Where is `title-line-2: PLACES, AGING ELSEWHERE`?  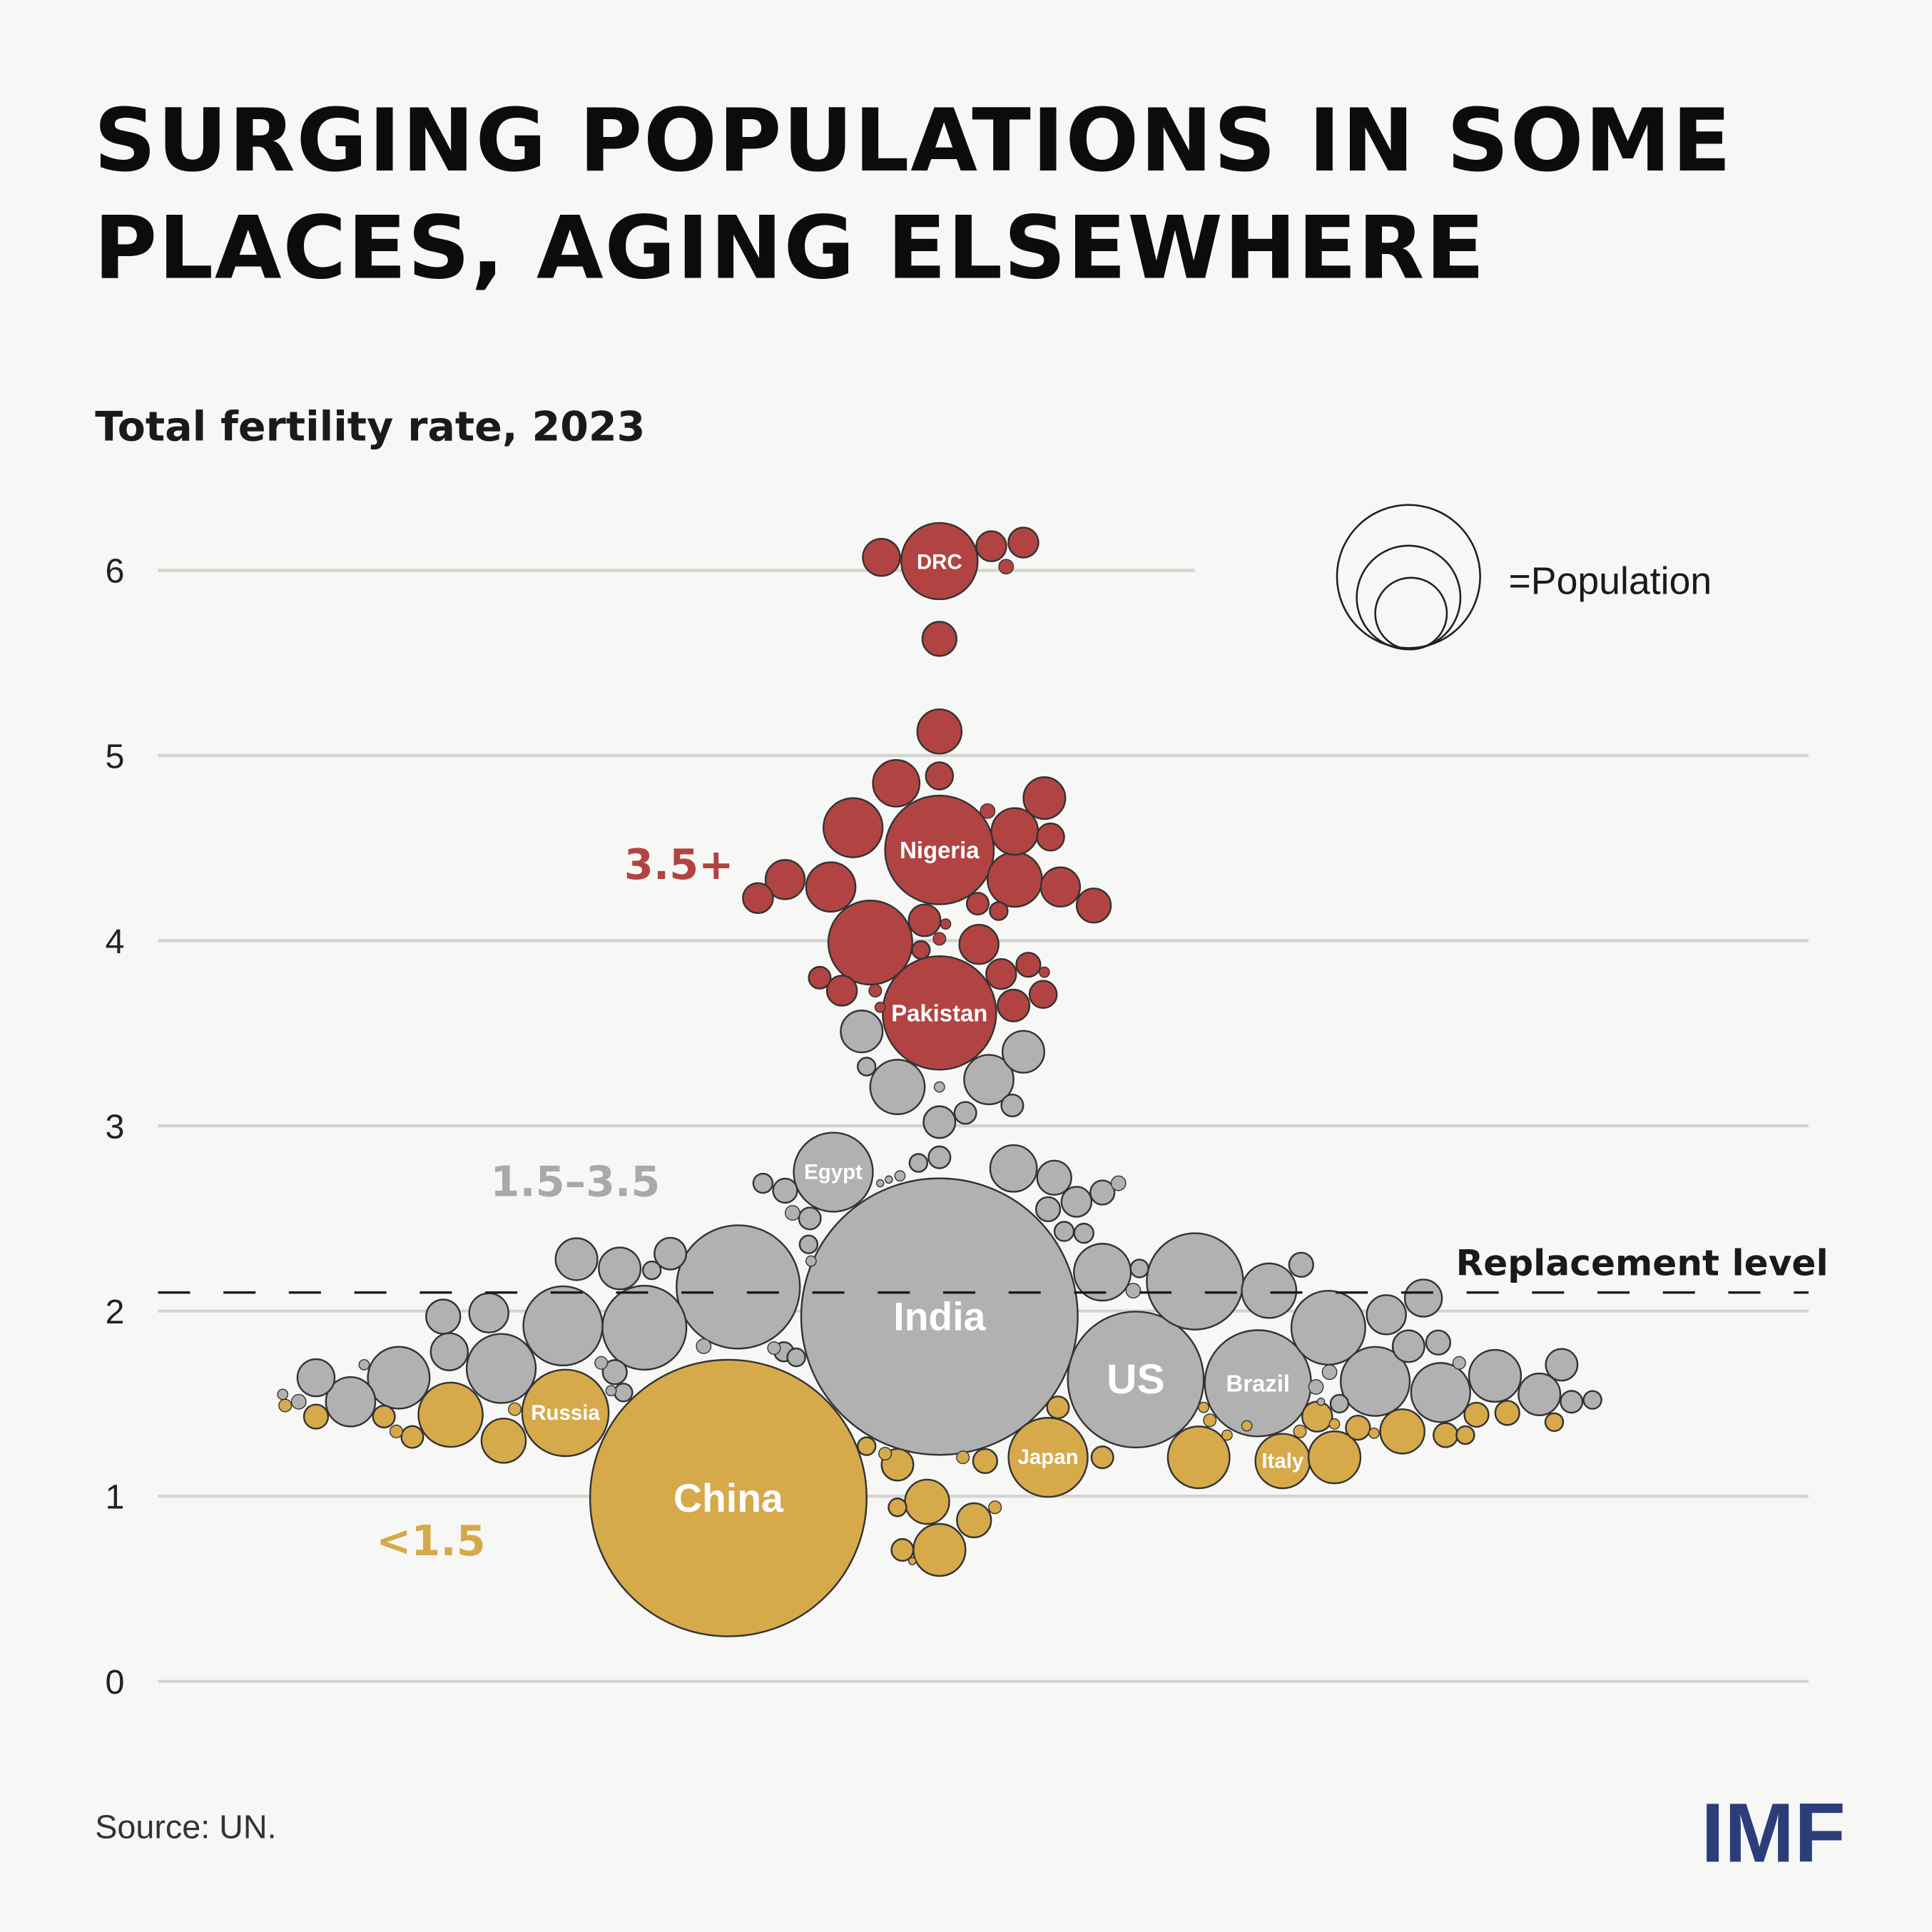 title-line-2: PLACES, AGING ELSEWHERE is located at coordinates (790, 248).